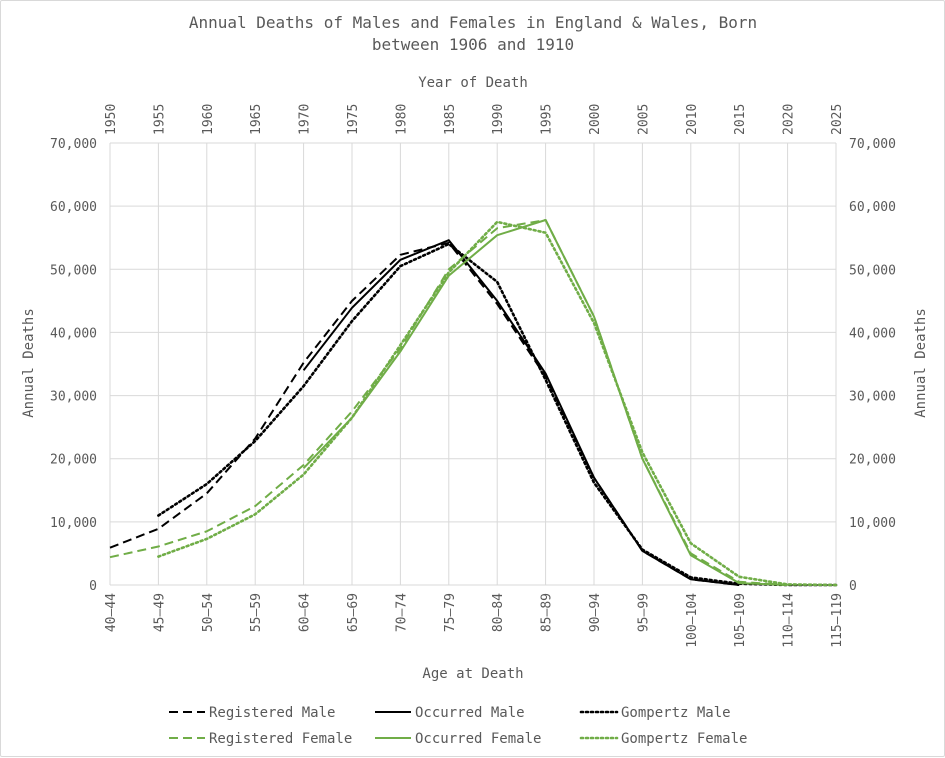 The width and height of the screenshot is (945, 758). Describe the element at coordinates (872, 333) in the screenshot. I see `y2-tick-label: 40,000` at that location.